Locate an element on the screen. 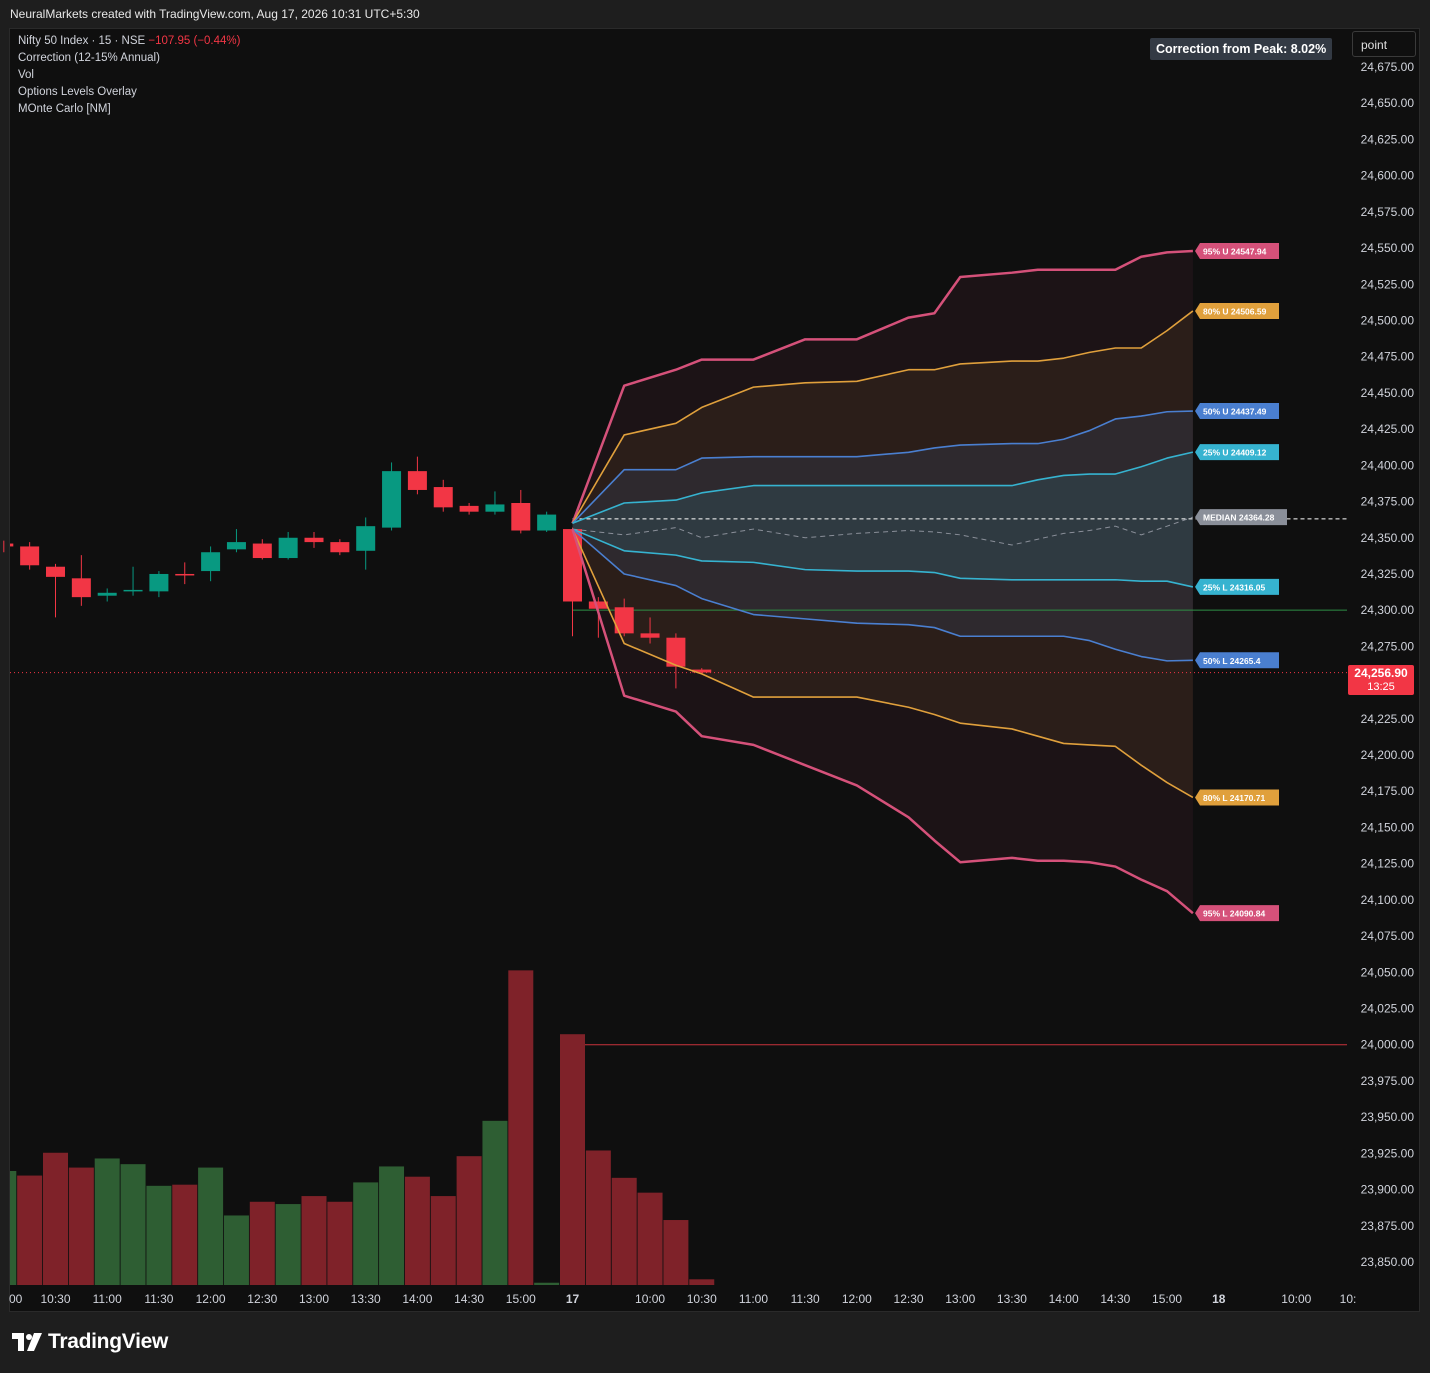  time-tick-label: 12:30 is located at coordinates (262, 1299).